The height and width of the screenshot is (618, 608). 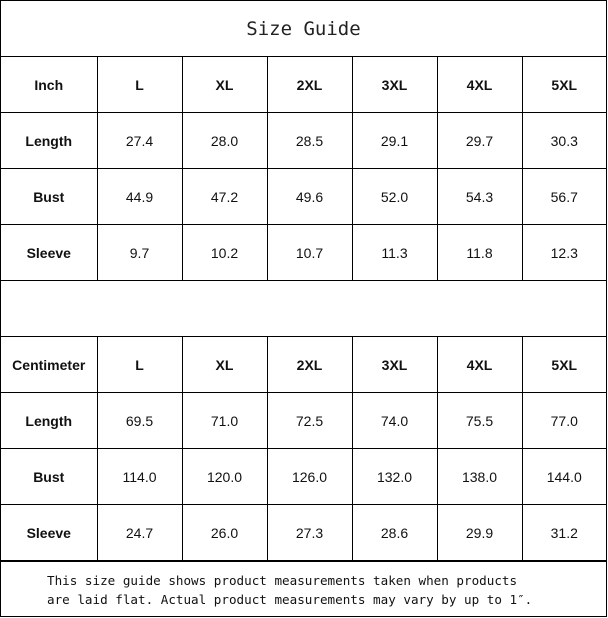 What do you see at coordinates (139, 420) in the screenshot?
I see `measurement-value: 69.5` at bounding box center [139, 420].